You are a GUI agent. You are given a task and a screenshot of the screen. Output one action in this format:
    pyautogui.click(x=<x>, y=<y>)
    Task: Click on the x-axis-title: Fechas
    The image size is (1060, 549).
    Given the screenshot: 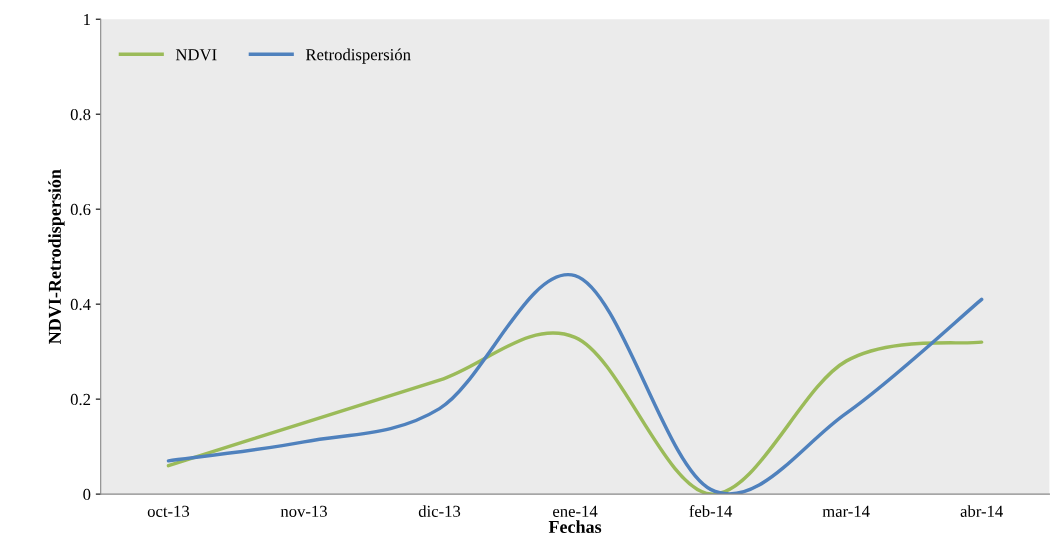 What is the action you would take?
    pyautogui.click(x=575, y=527)
    